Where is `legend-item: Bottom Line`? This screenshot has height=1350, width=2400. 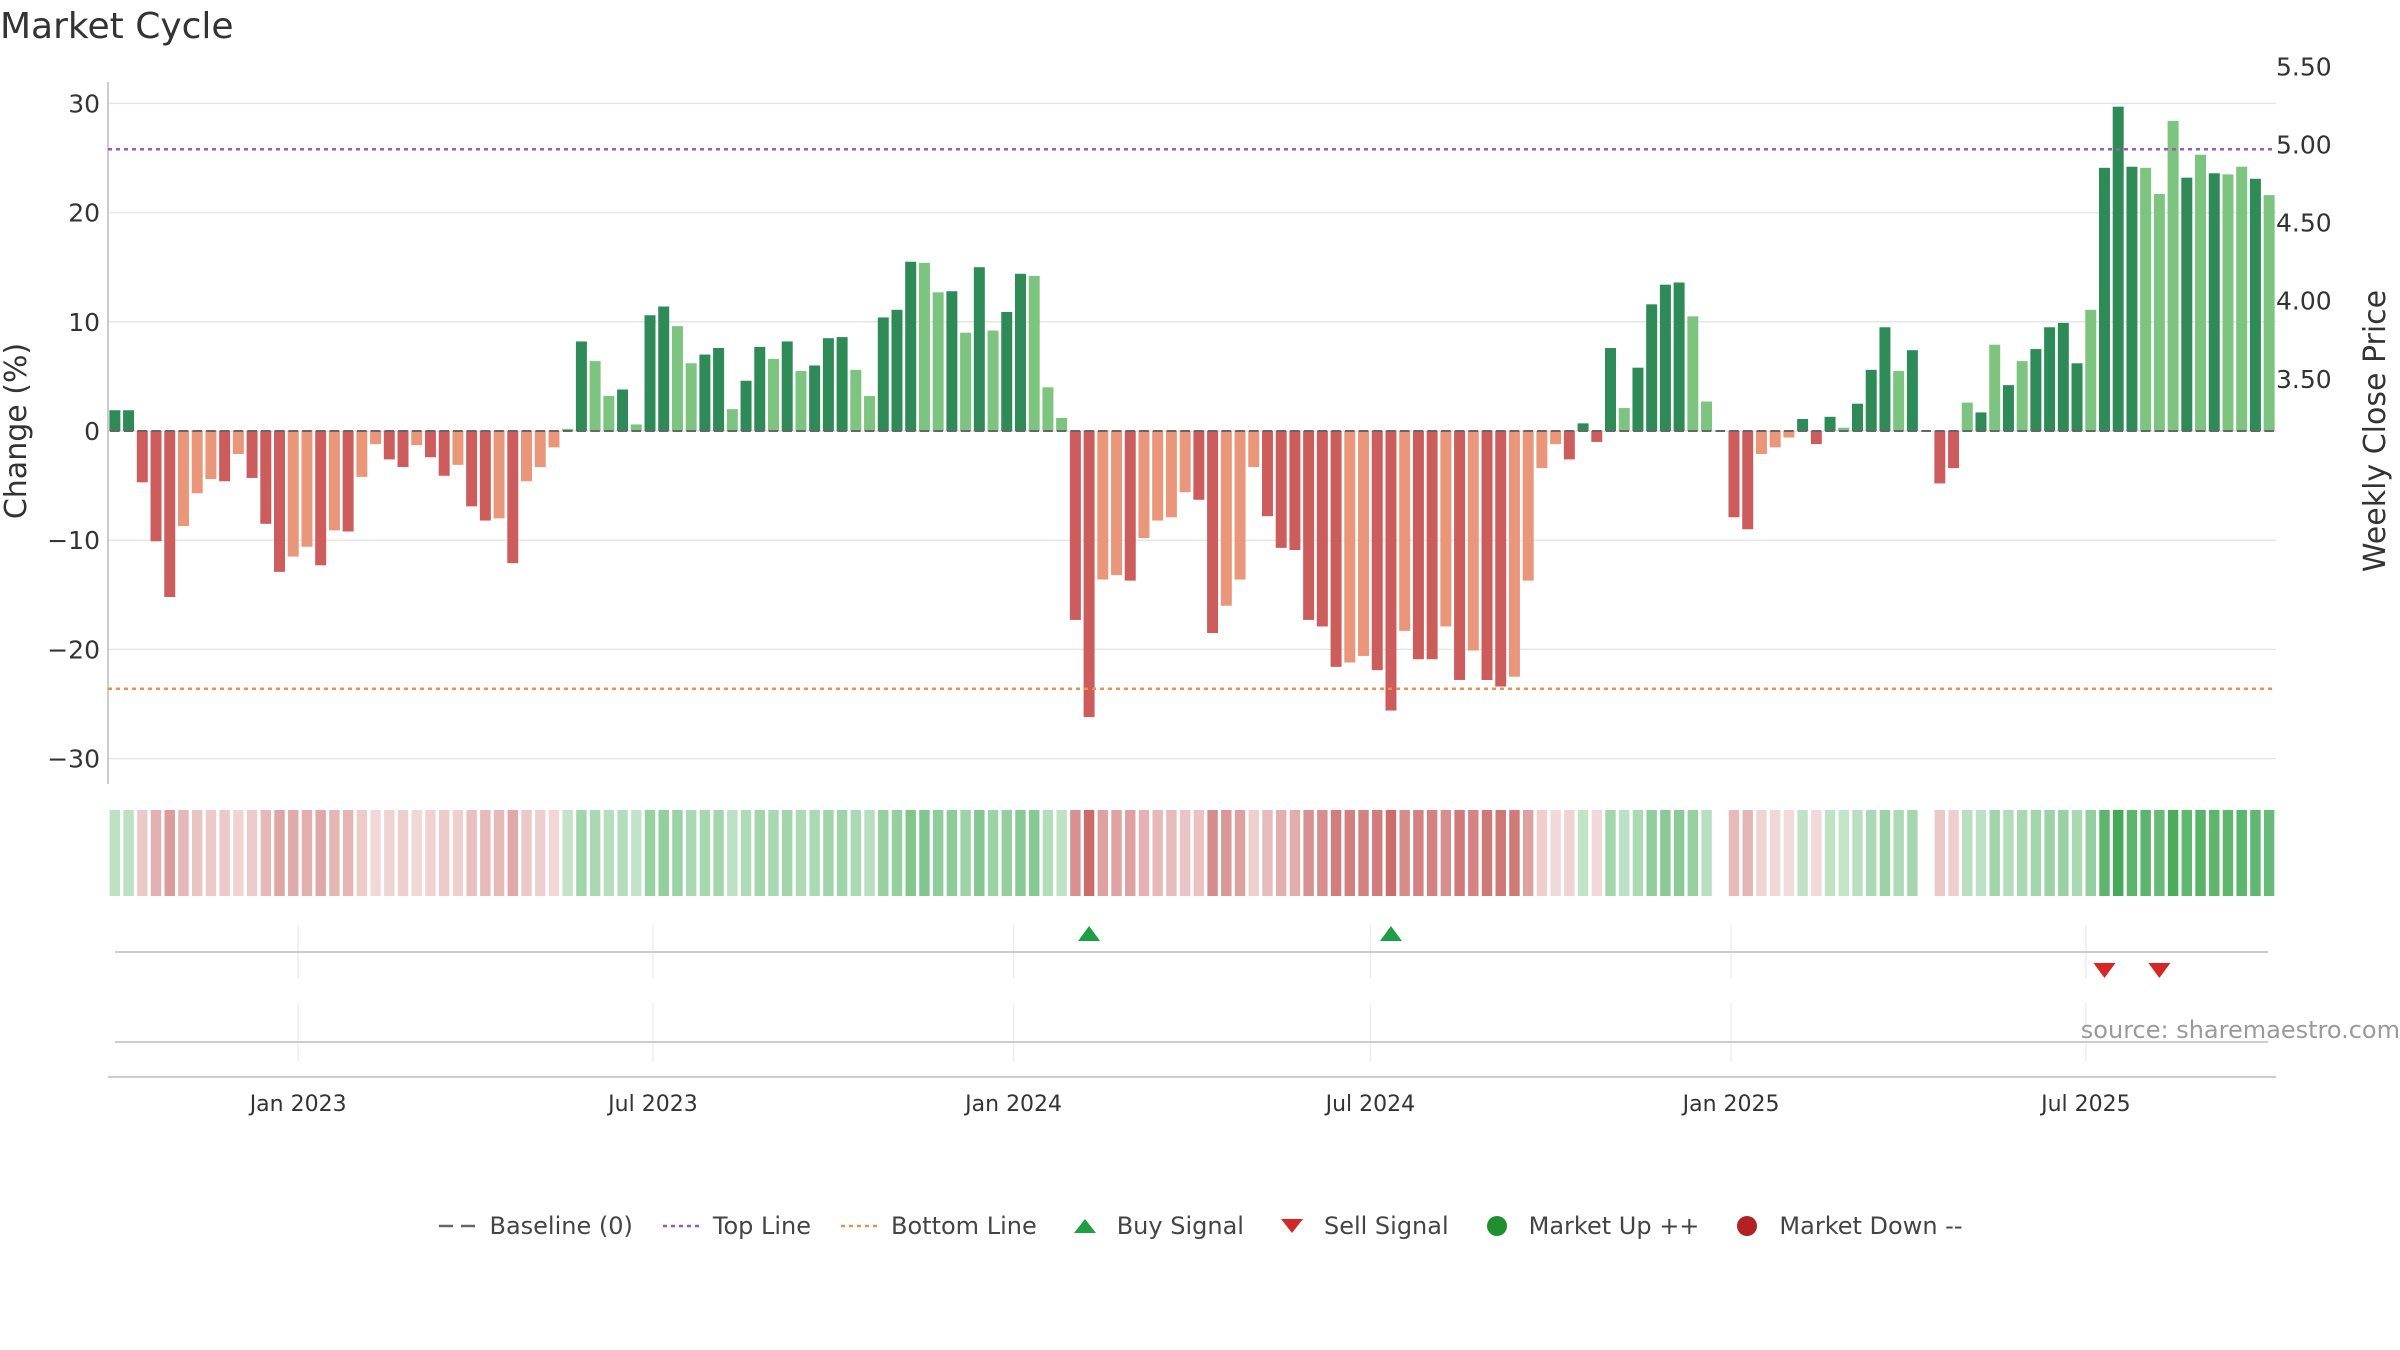
legend-item: Bottom Line is located at coordinates (938, 1226).